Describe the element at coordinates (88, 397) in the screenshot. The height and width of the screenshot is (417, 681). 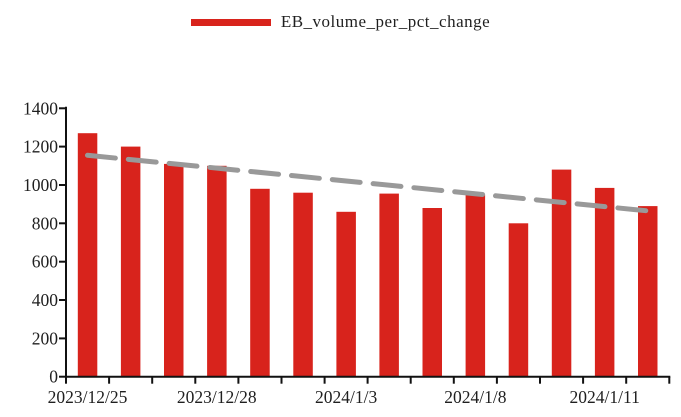
I see `x-tick-label: 2023/12/25` at that location.